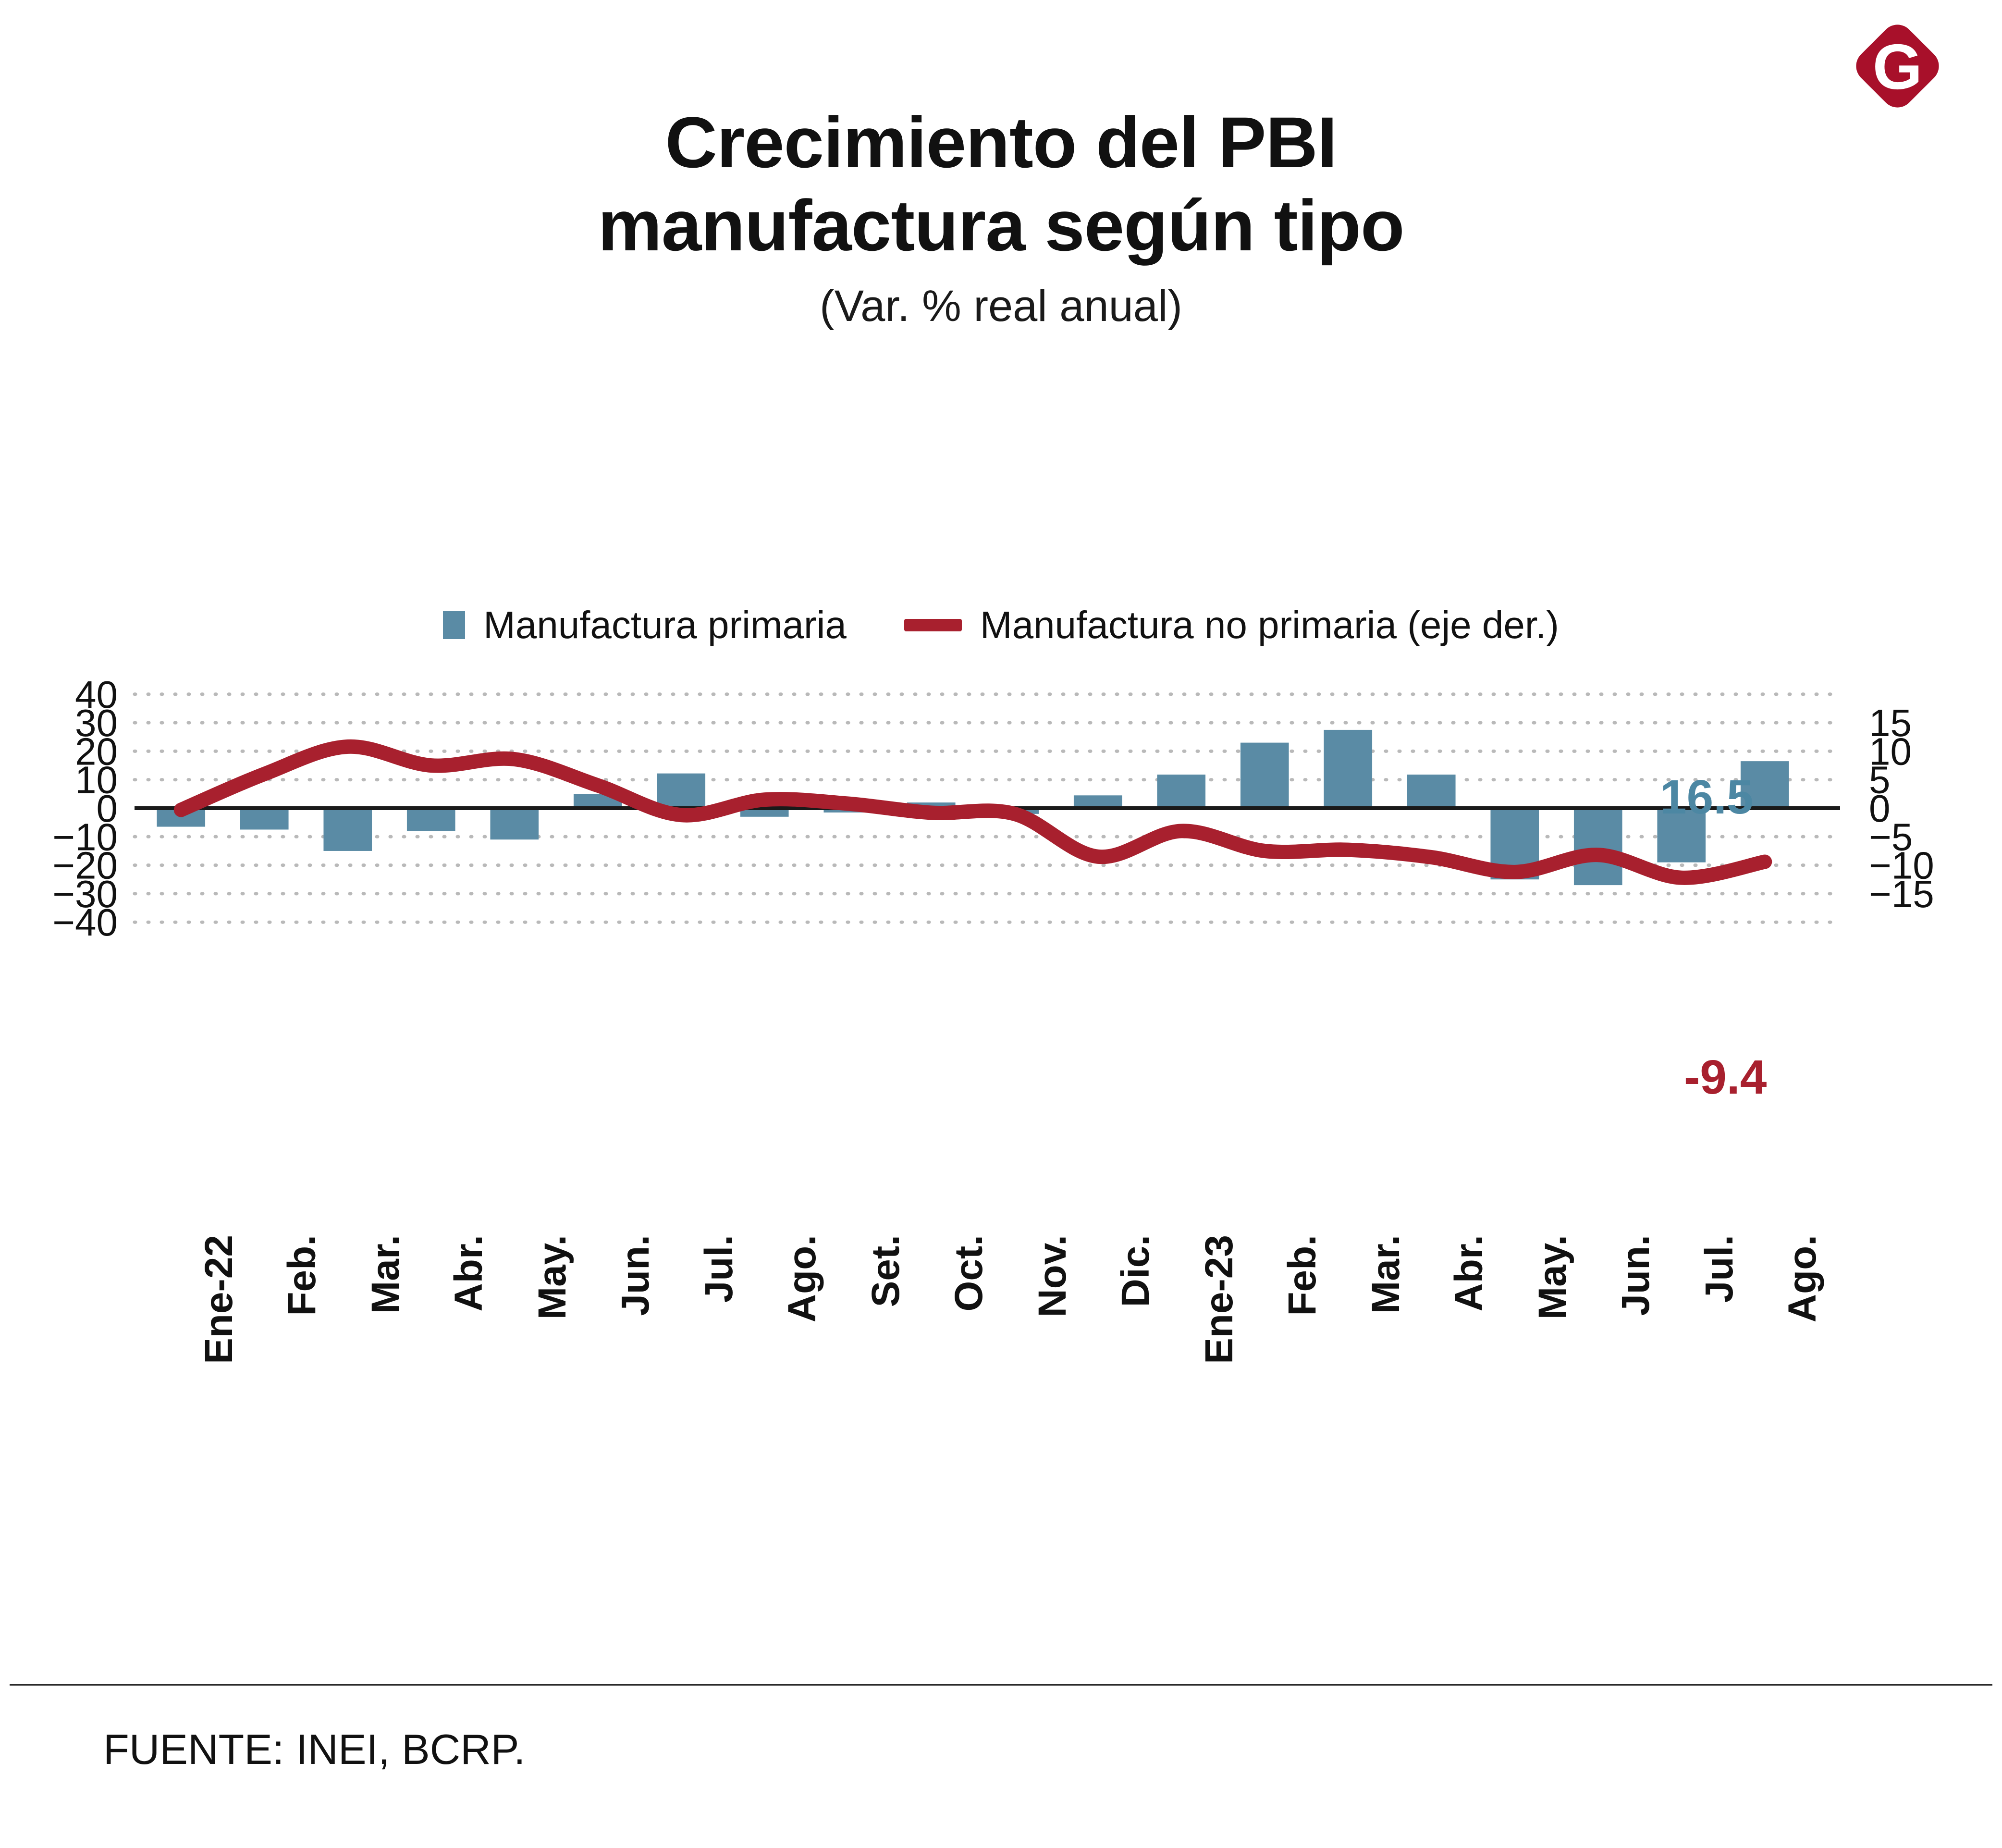 This screenshot has height=1848, width=2002. What do you see at coordinates (1001, 225) in the screenshot?
I see `page-title-line2: manufactura según tipo` at bounding box center [1001, 225].